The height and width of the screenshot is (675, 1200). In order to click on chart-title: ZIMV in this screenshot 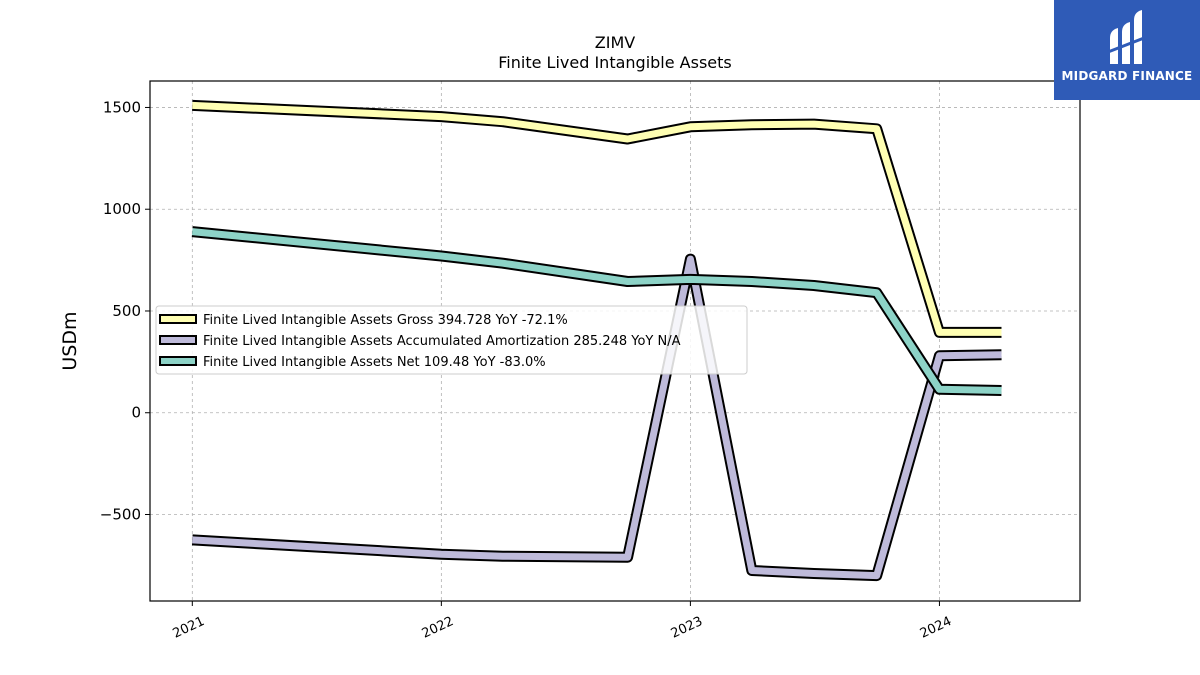, I will do `click(615, 42)`.